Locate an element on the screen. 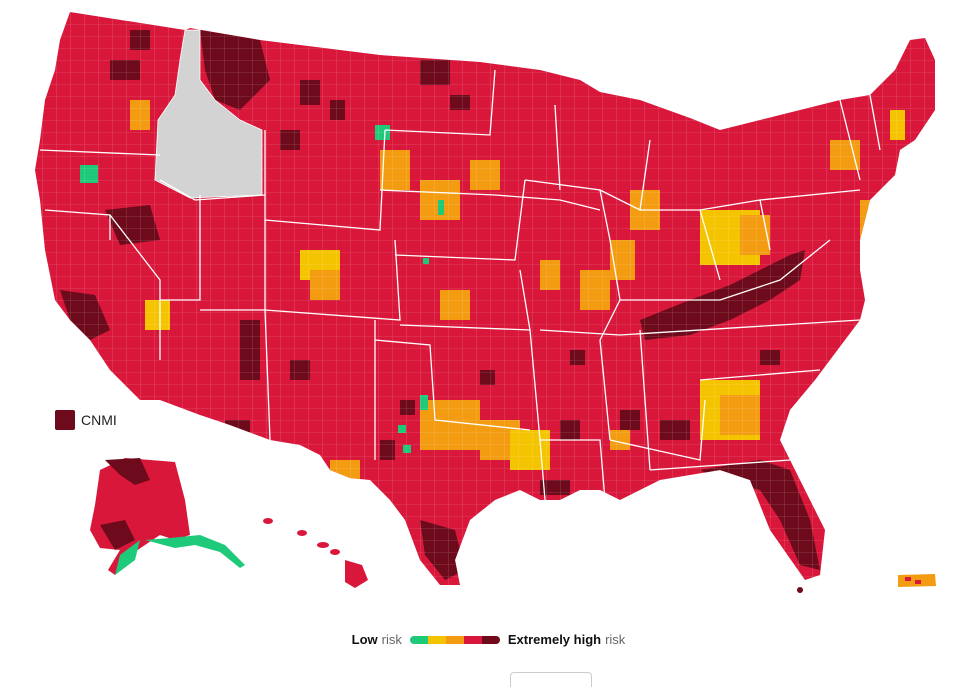 The height and width of the screenshot is (687, 977). hawaii is located at coordinates (315, 553).